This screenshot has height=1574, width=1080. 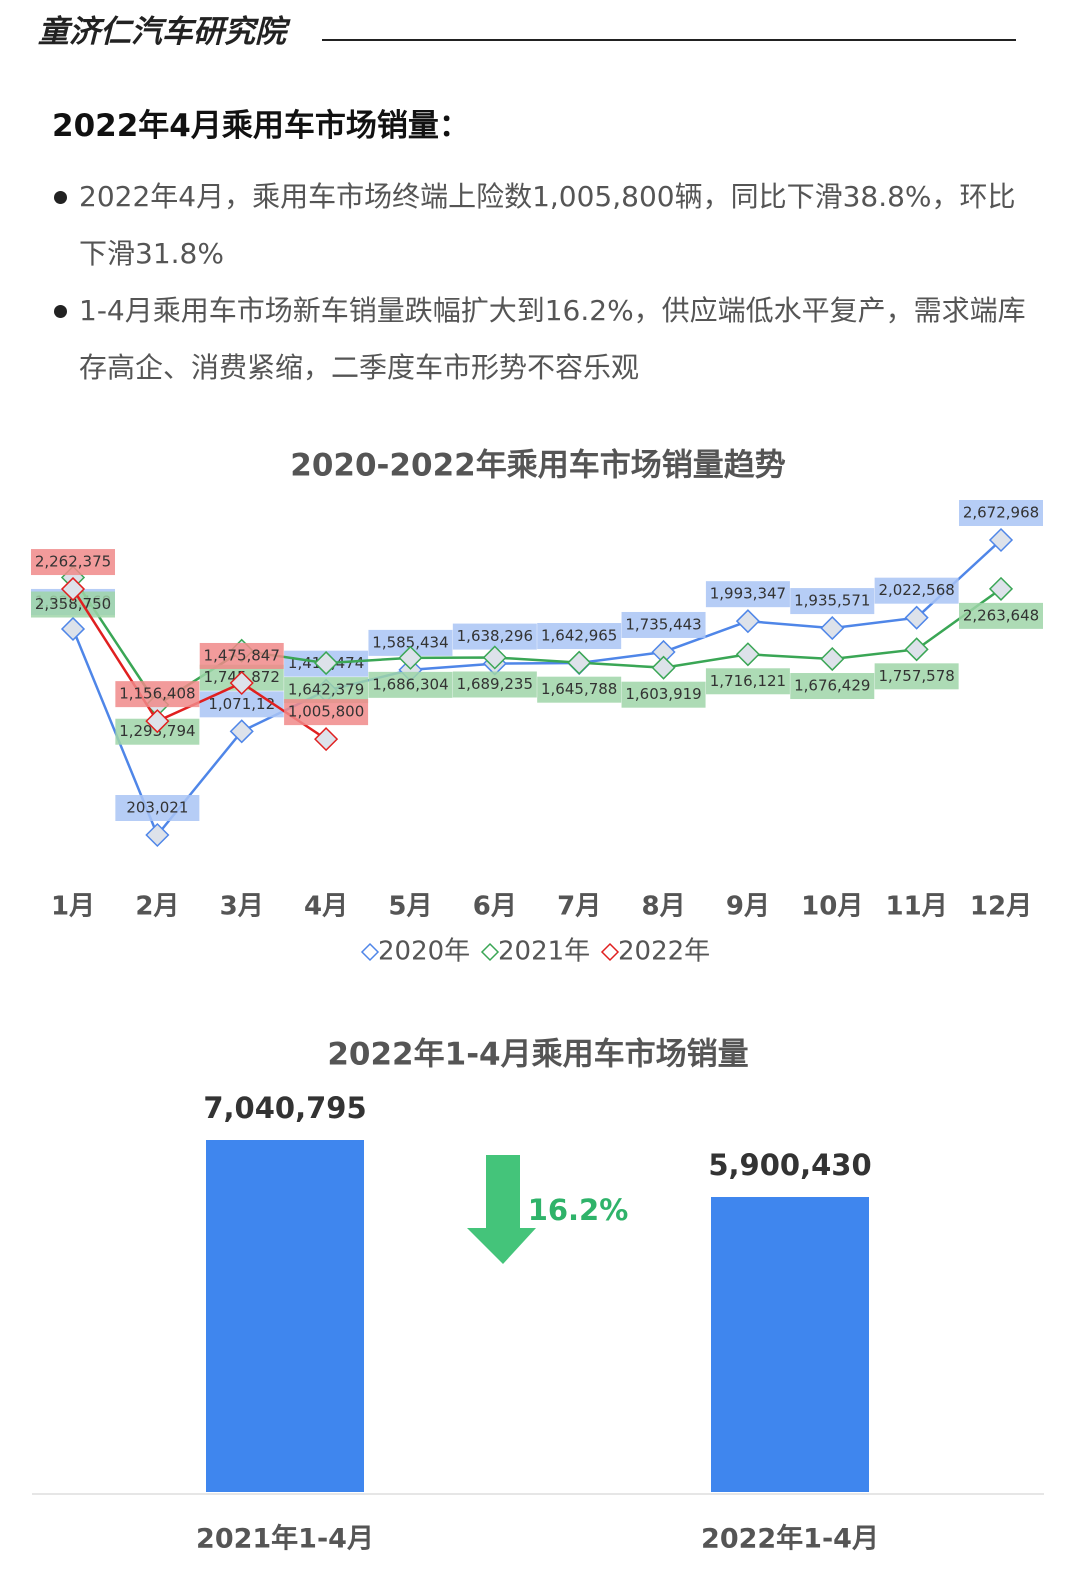 I want to click on x-tick-label: 10月, so click(x=832, y=907).